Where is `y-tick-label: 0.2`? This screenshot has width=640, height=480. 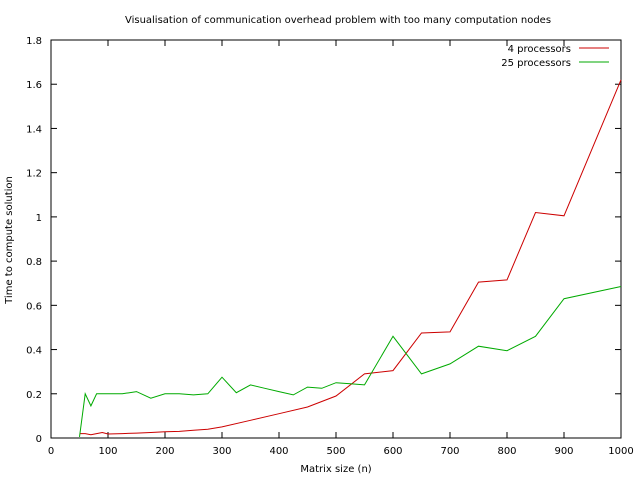
y-tick-label: 0.2 is located at coordinates (34, 395).